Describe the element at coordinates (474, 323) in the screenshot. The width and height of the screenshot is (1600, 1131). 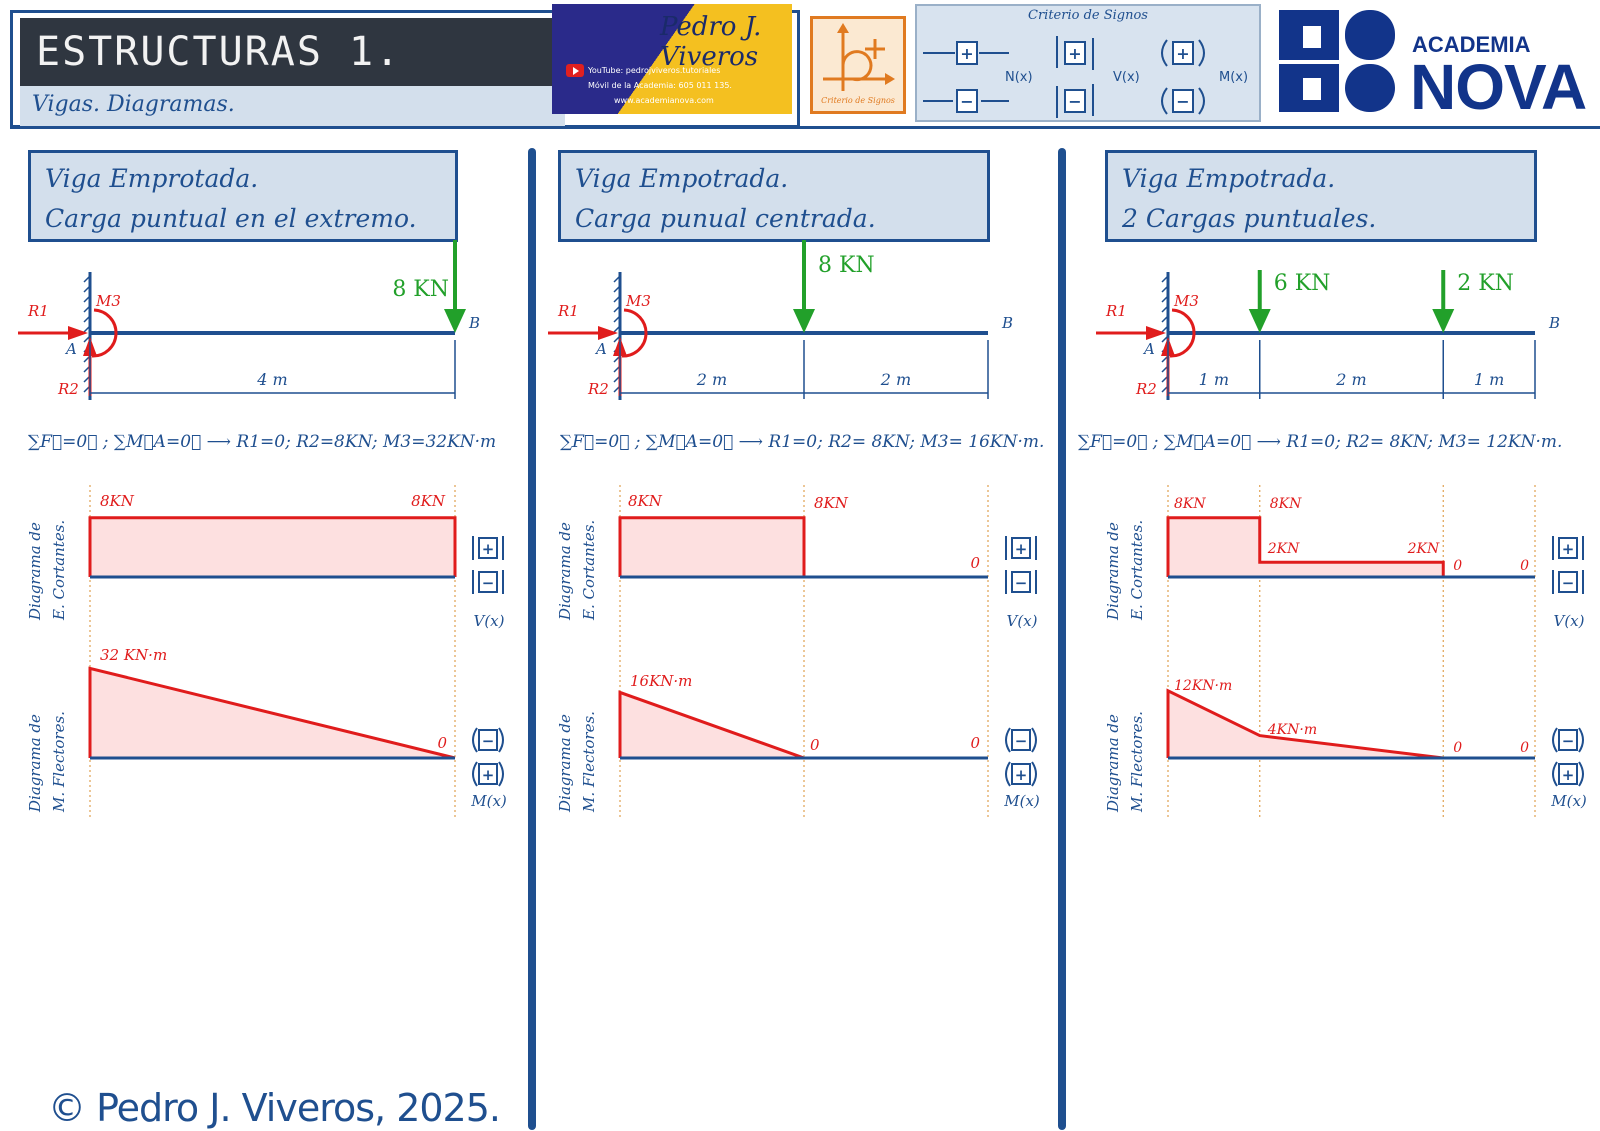
I see `panel-1-B-label: B` at that location.